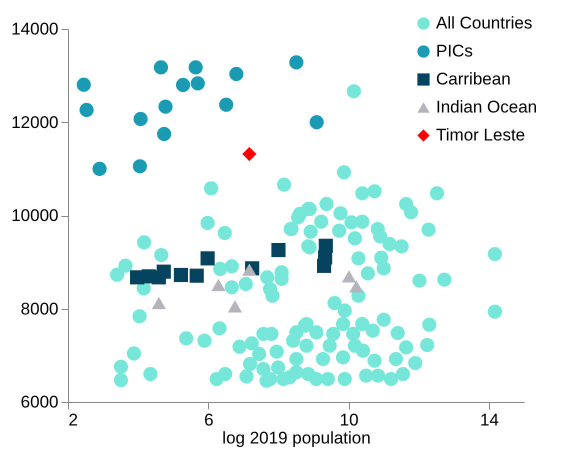  Describe the element at coordinates (349, 420) in the screenshot. I see `x-tick-label: 10` at that location.